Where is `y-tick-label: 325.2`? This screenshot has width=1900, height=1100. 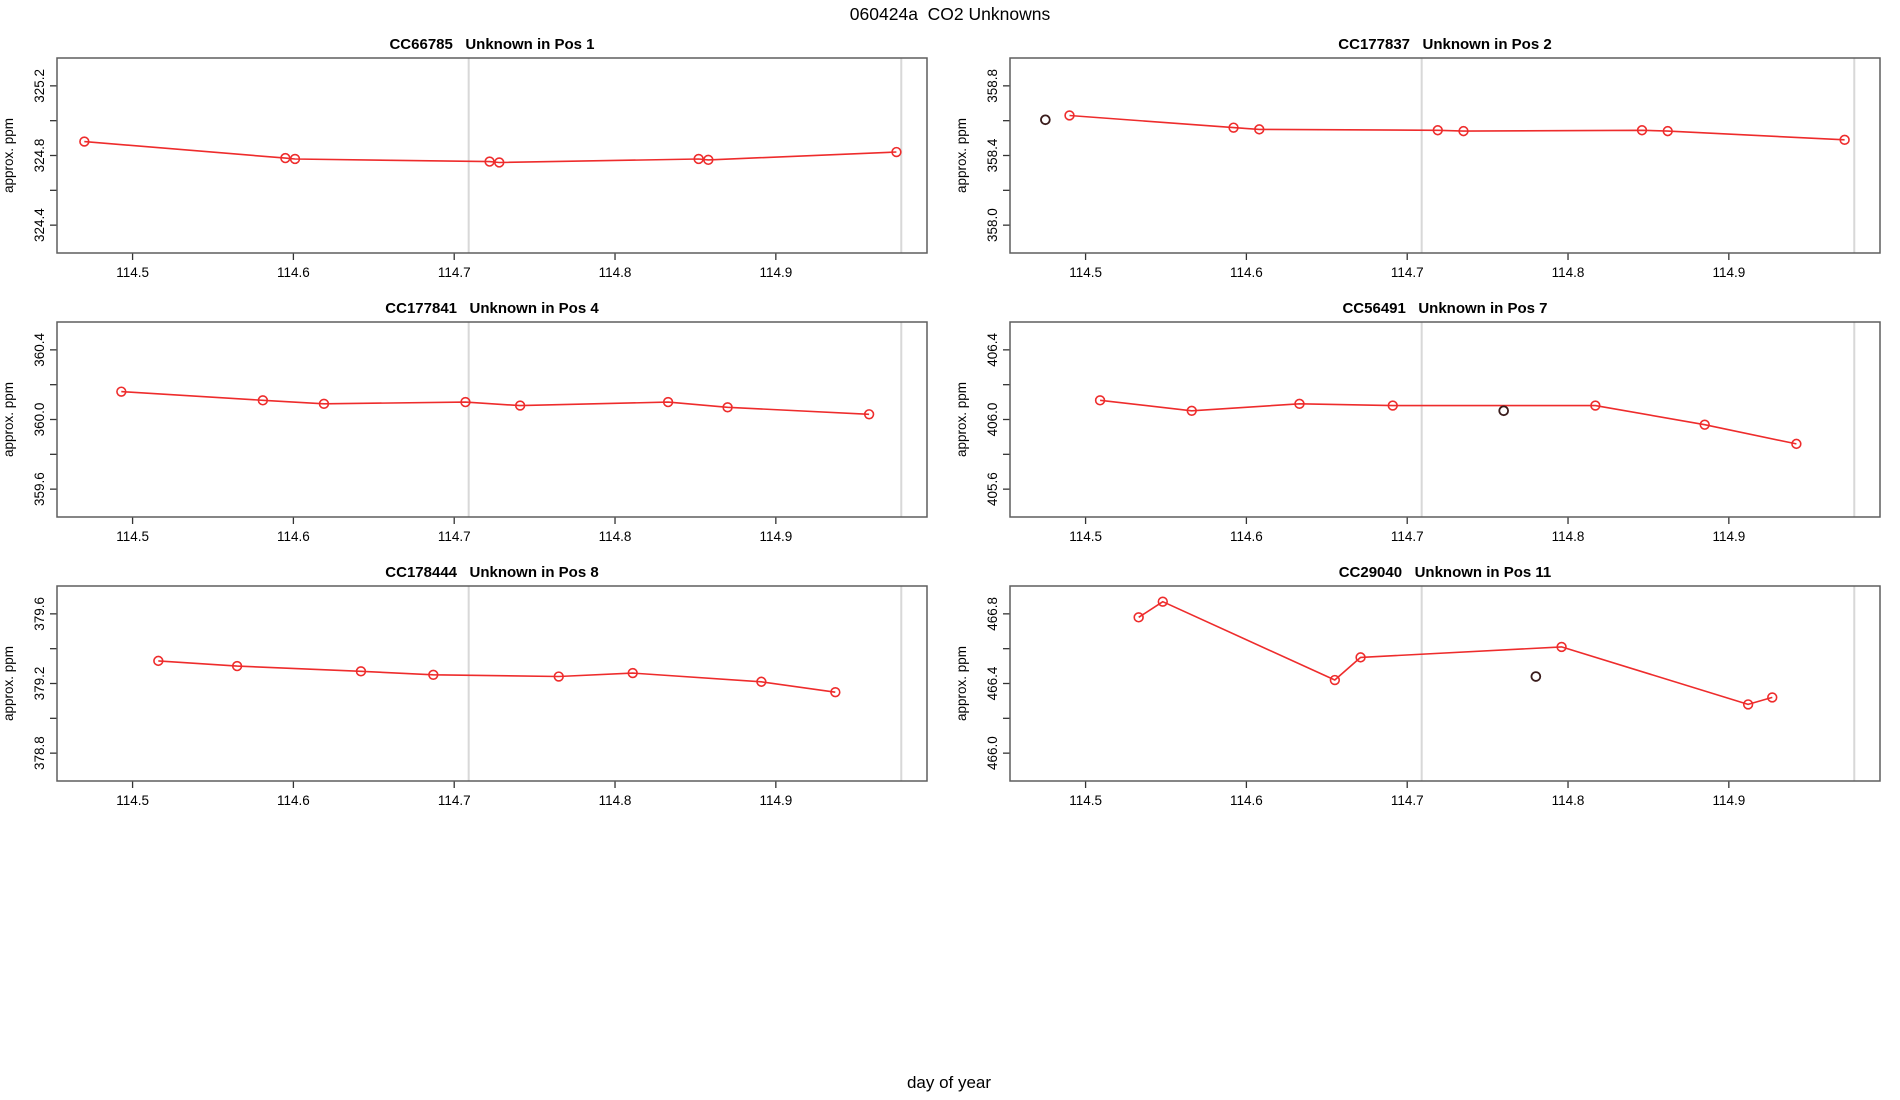 y-tick-label: 325.2 is located at coordinates (39, 86).